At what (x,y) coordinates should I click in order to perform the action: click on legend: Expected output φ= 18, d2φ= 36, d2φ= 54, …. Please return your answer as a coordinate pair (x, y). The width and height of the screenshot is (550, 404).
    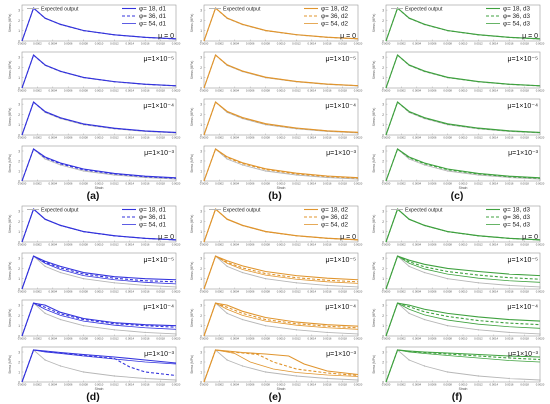
    Looking at the image, I should click on (279, 17).